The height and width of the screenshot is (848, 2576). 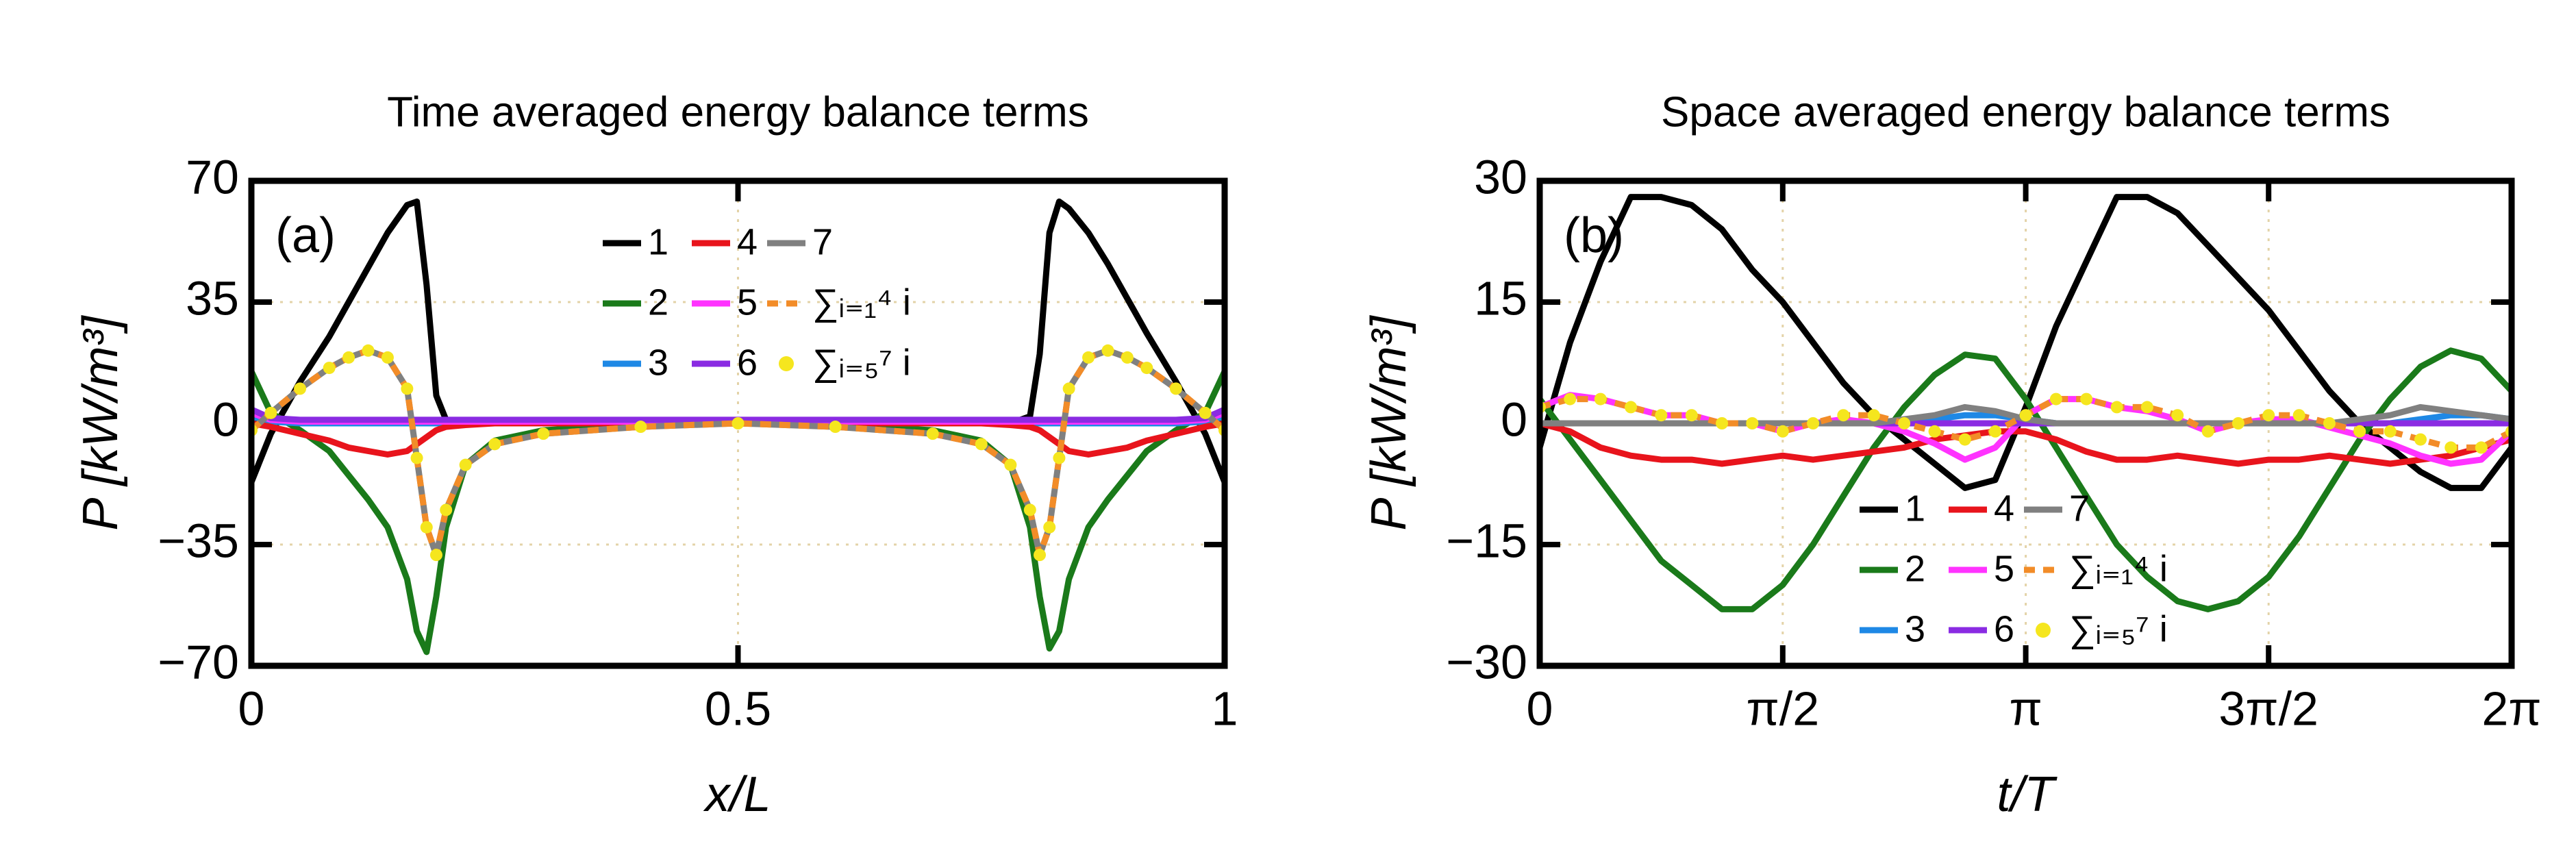 I want to click on legend-label: ∑ᵢ₌₅⁷ i, so click(x=861, y=363).